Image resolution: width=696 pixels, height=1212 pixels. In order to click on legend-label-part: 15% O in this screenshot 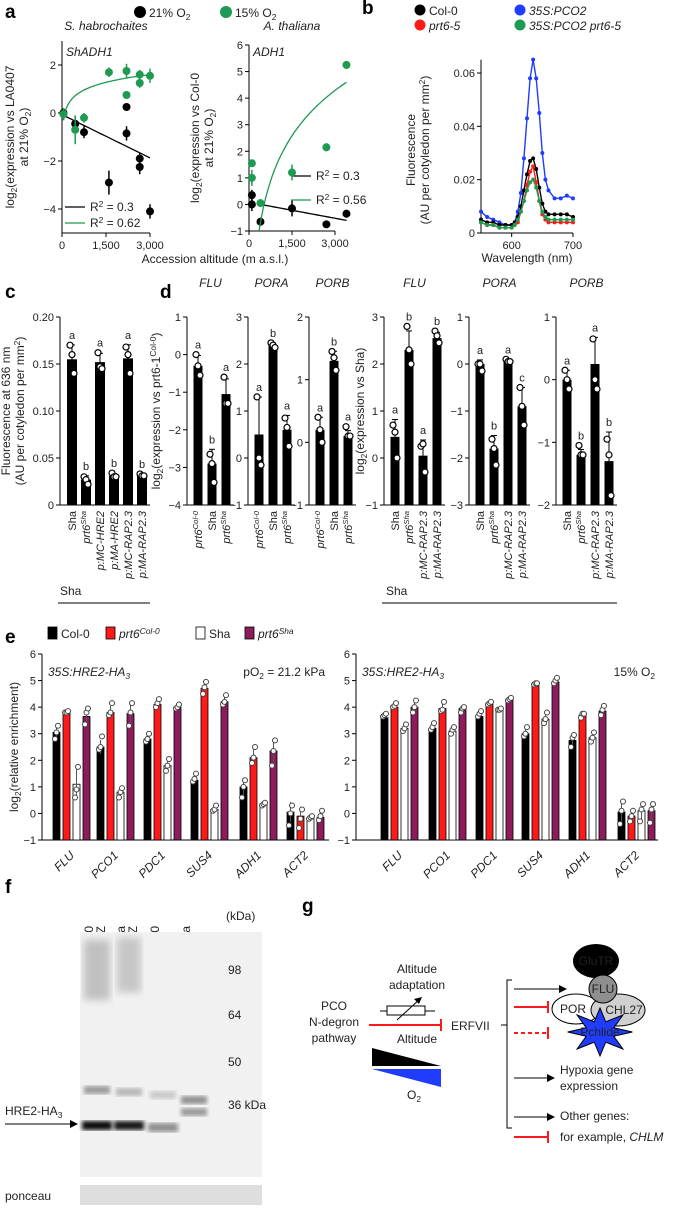, I will do `click(253, 13)`.